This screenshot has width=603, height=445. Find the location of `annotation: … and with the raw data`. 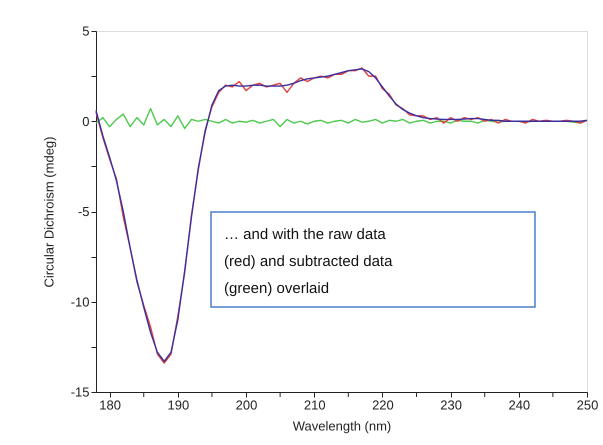

annotation: … and with the raw data is located at coordinates (305, 234).